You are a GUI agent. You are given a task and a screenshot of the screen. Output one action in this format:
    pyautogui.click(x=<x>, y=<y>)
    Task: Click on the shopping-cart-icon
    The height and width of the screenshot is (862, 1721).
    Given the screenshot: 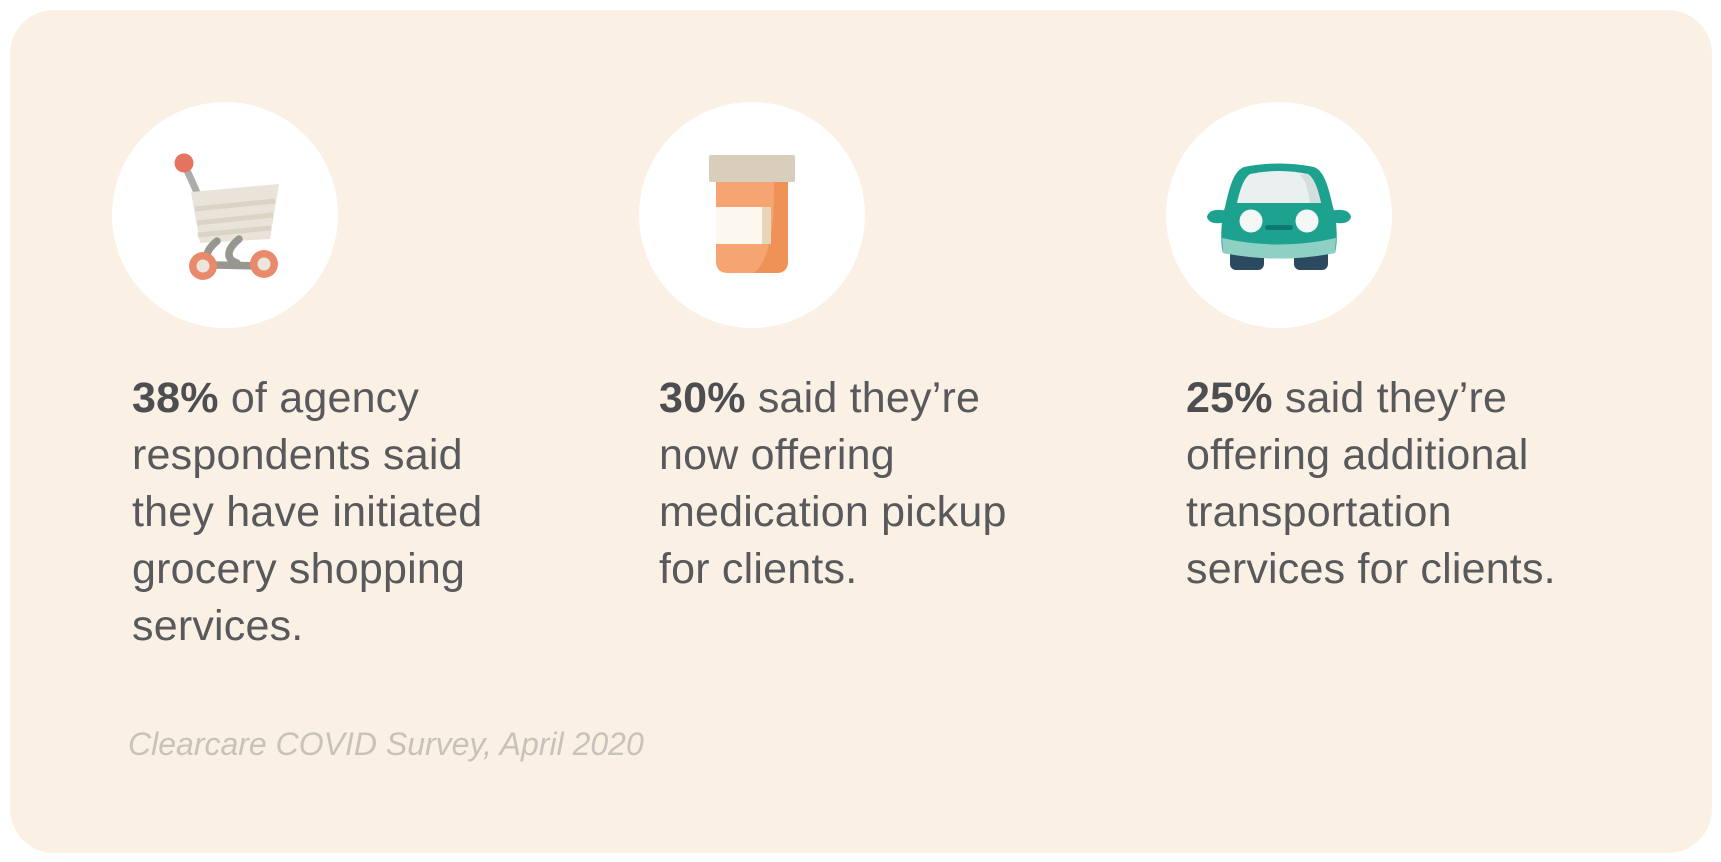 What is the action you would take?
    pyautogui.click(x=226, y=216)
    